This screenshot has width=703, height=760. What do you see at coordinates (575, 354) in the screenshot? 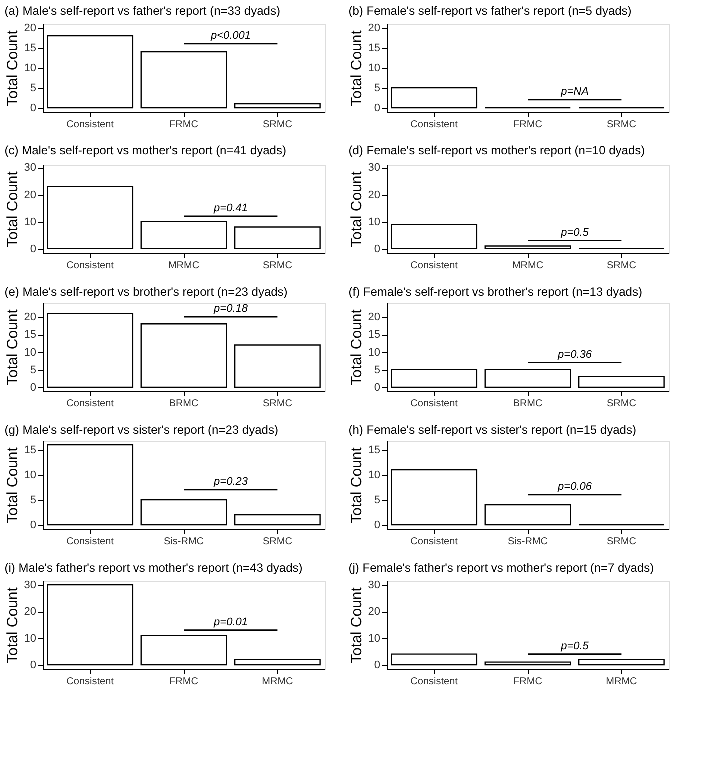
I see `annotation: p=0.36` at bounding box center [575, 354].